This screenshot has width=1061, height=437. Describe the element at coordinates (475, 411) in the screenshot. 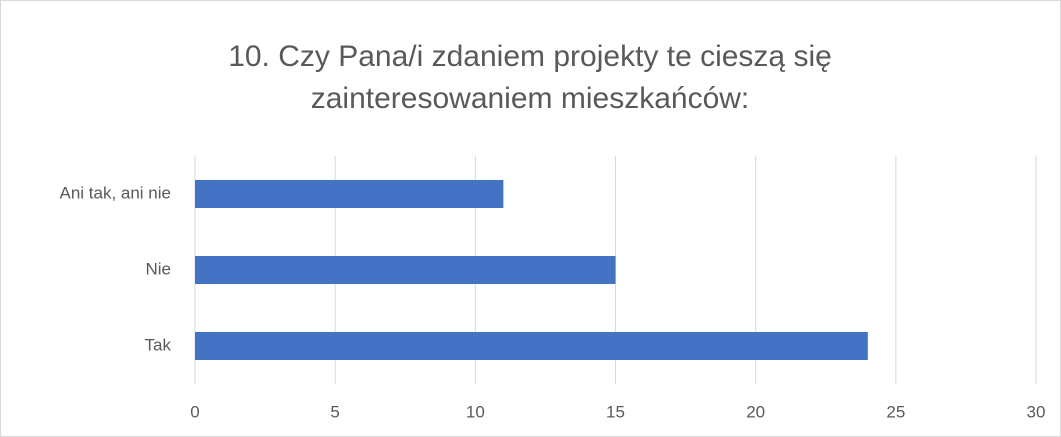

I see `x-tick-label: 10` at that location.